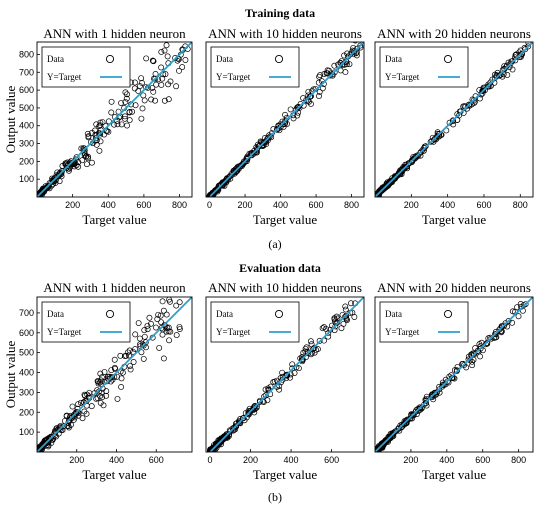 Image resolution: width=550 pixels, height=511 pixels. What do you see at coordinates (424, 322) in the screenshot?
I see `legend-box` at bounding box center [424, 322].